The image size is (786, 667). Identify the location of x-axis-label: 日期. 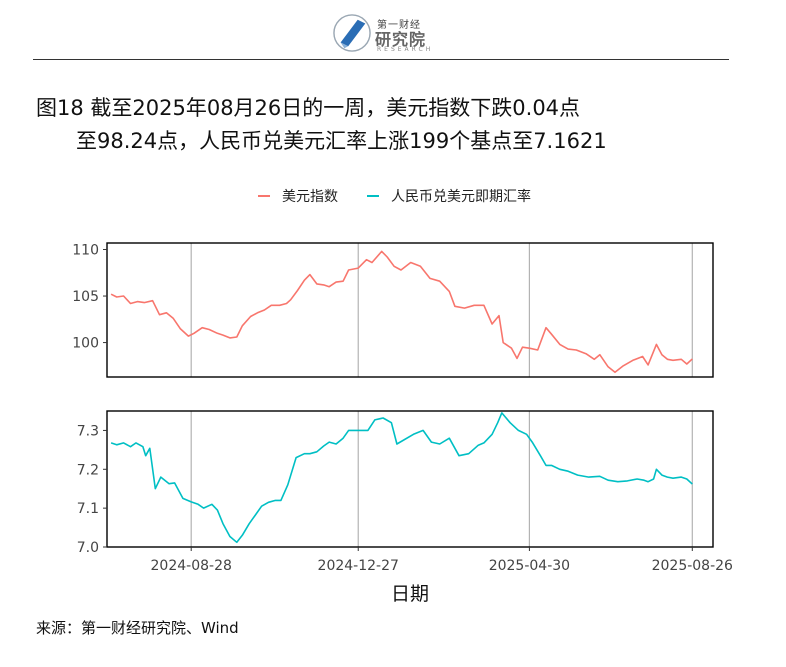
(410, 594).